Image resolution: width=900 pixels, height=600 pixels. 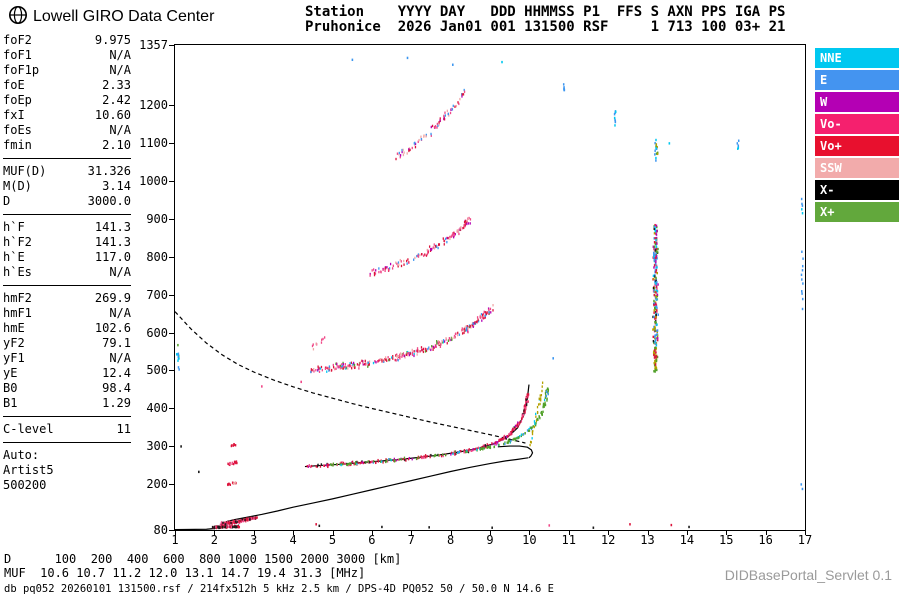 I want to click on param-row: Artist5, so click(x=67, y=470).